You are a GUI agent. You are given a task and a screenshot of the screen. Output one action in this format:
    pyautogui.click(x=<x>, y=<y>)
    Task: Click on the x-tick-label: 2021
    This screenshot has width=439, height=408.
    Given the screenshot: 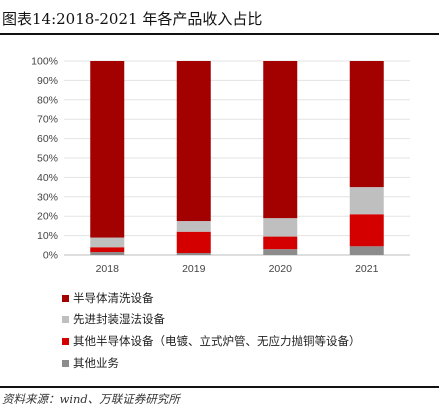 What is the action you would take?
    pyautogui.click(x=367, y=269)
    